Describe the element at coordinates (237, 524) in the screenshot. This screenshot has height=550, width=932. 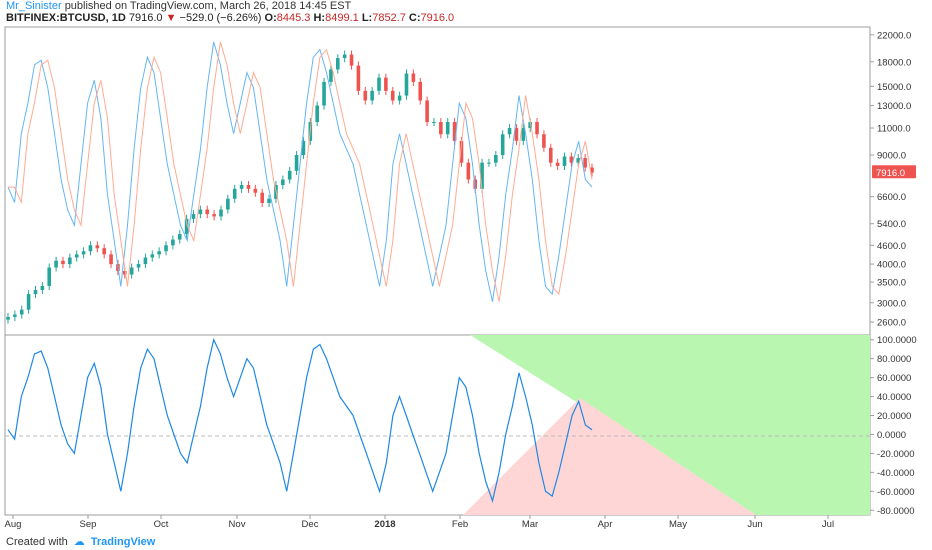
I see `time-axis-label: Nov` at that location.